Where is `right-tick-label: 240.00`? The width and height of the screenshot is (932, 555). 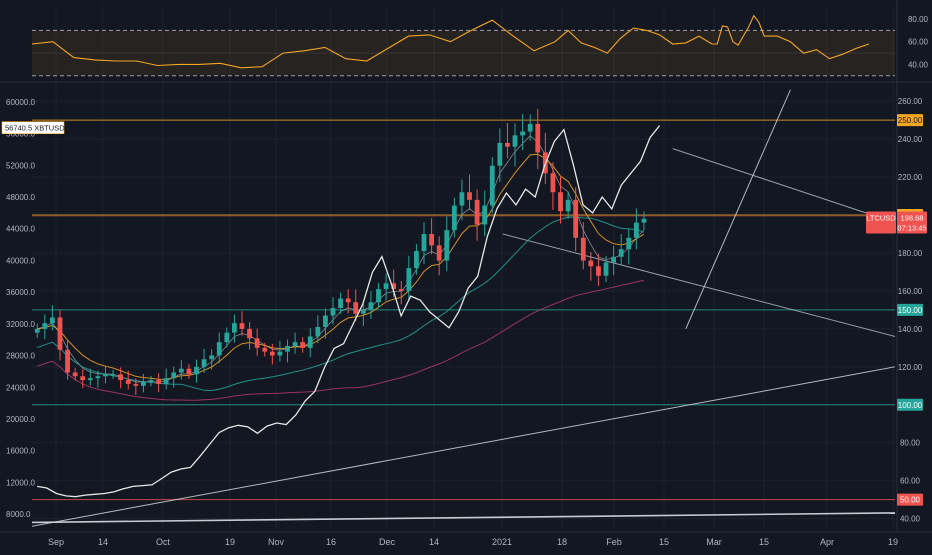 right-tick-label: 240.00 is located at coordinates (910, 139).